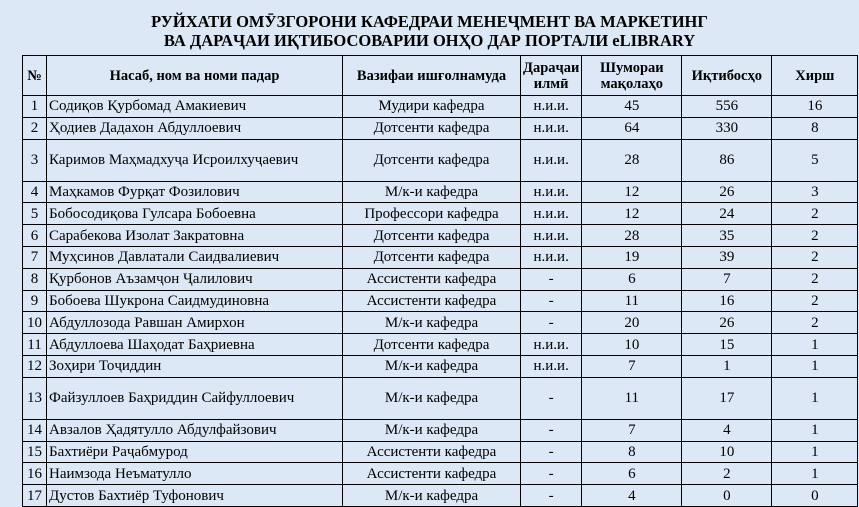 This screenshot has width=859, height=507. Describe the element at coordinates (431, 106) in the screenshot. I see `cell-position: Мудири кафедра` at that location.